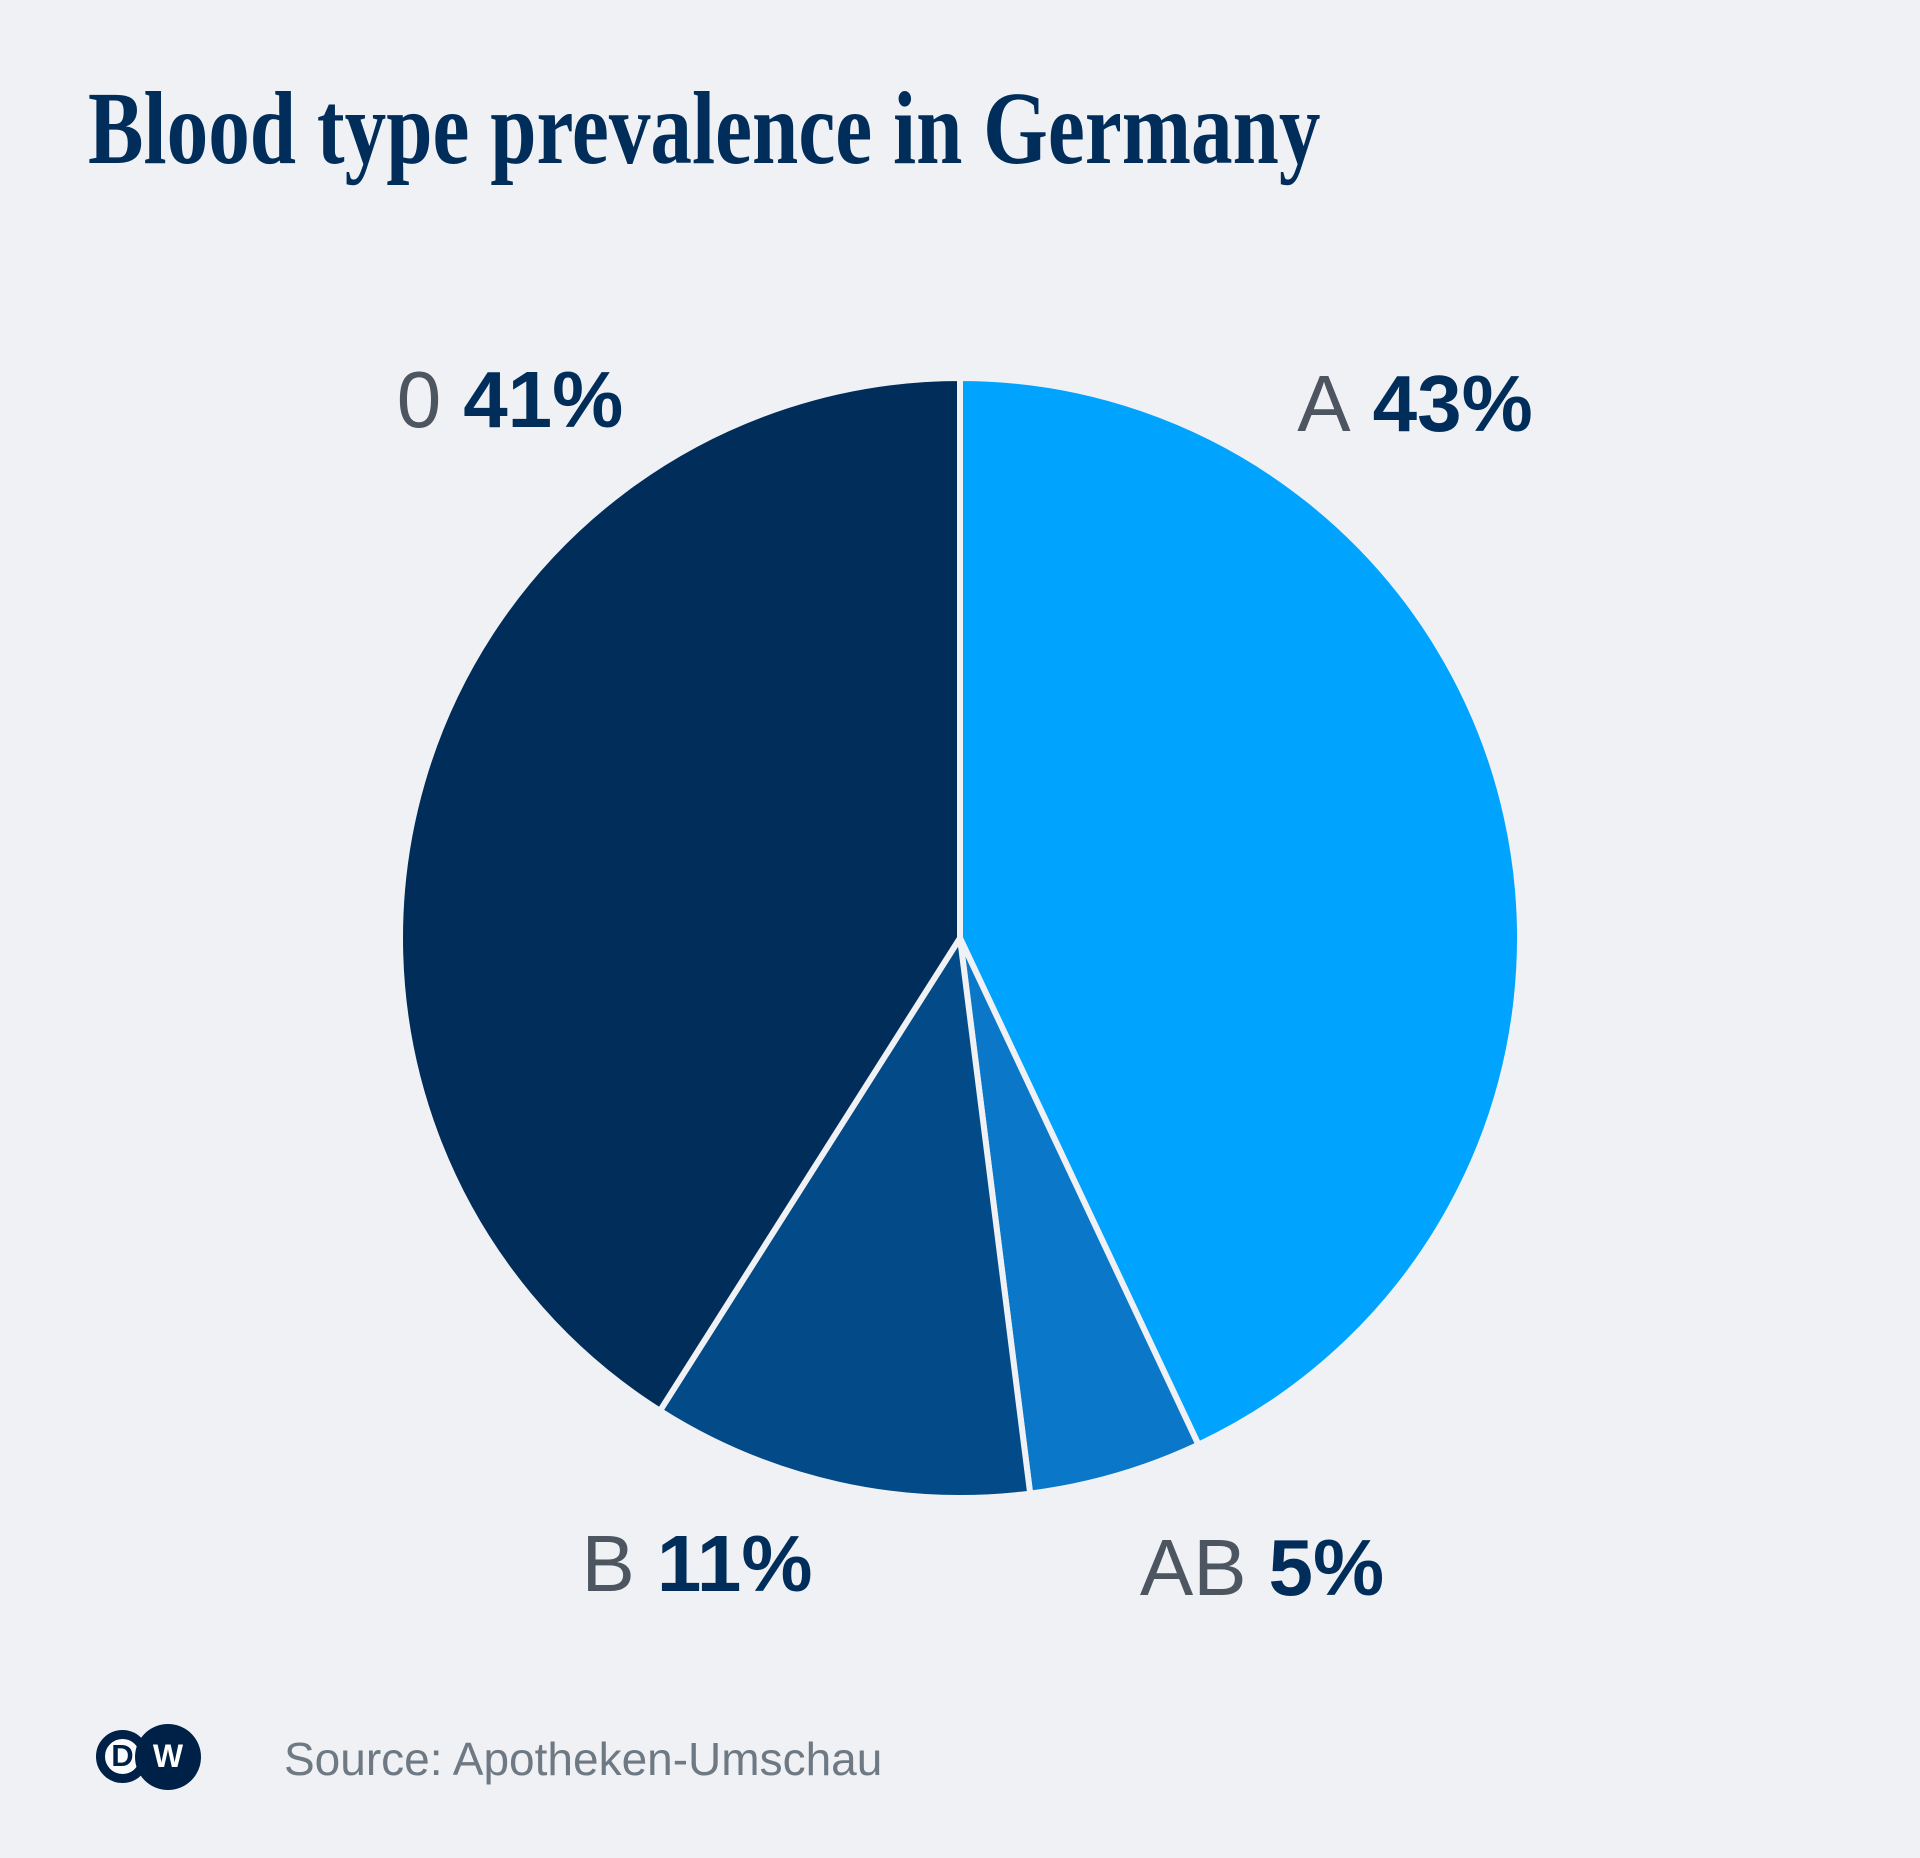 The height and width of the screenshot is (1858, 1920). Describe the element at coordinates (1262, 1568) in the screenshot. I see `slice-label-ab: AB 5%` at that location.